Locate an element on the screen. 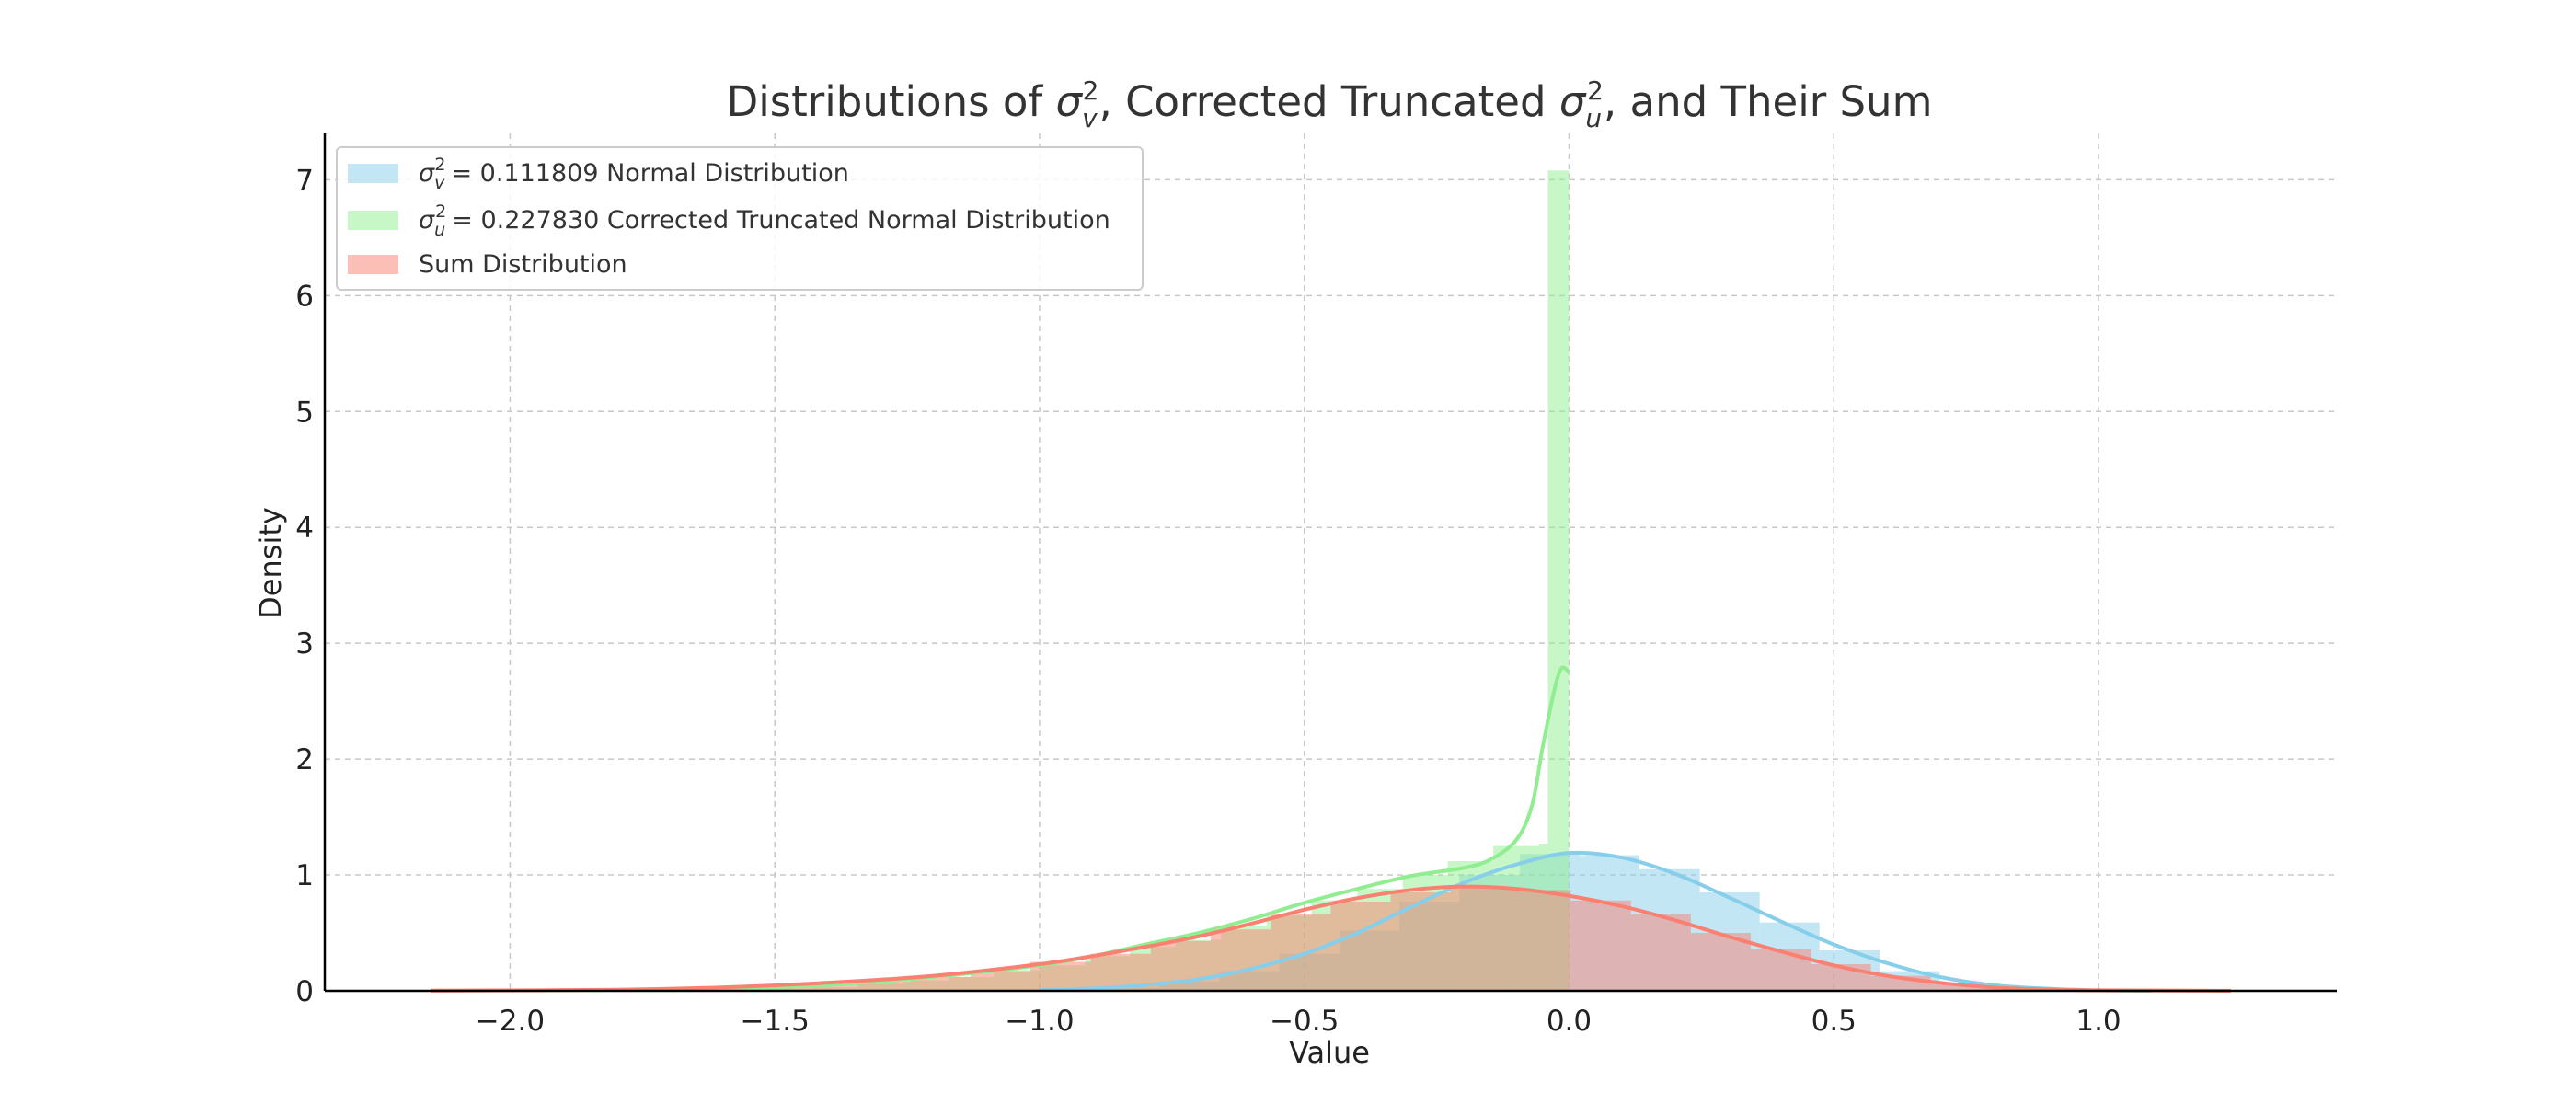  title-part-2: , Corrected Truncated is located at coordinates (1328, 101).